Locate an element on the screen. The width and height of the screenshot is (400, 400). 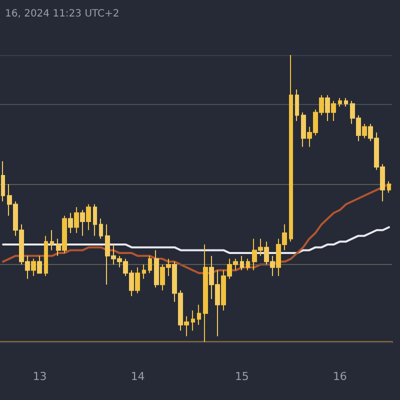
x-tick-label: 16 is located at coordinates (339, 376).